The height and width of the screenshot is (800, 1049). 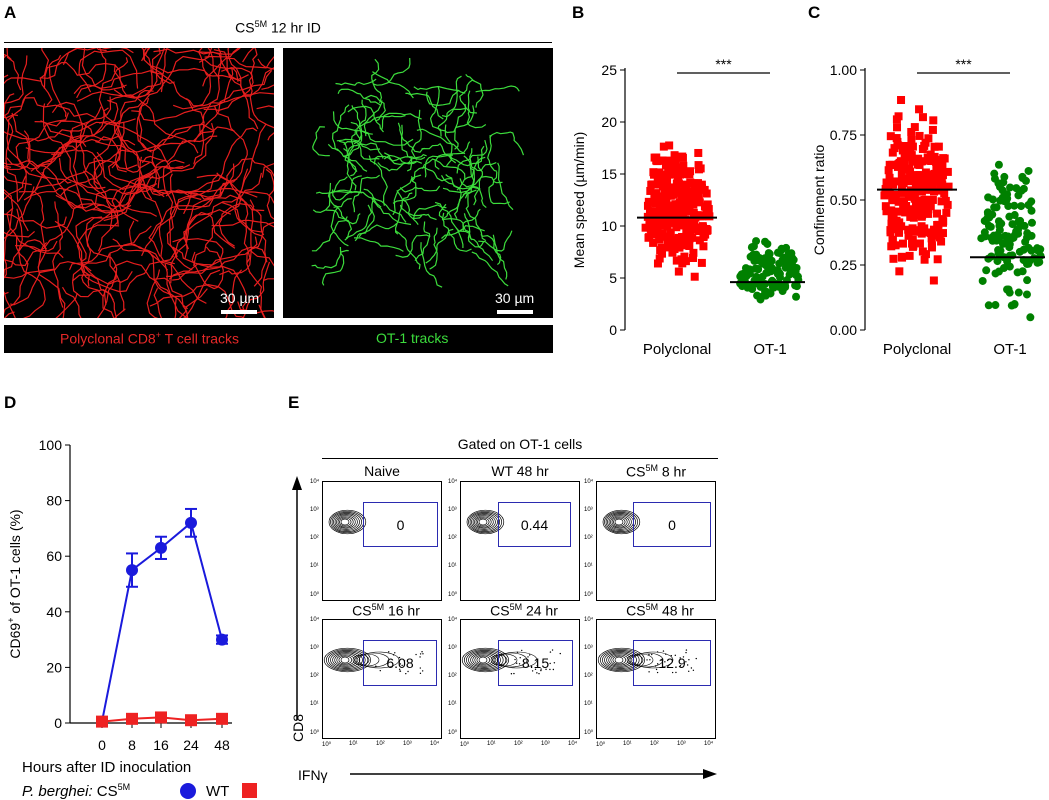 What do you see at coordinates (298, 728) in the screenshot?
I see `flow-y-label: CD8` at bounding box center [298, 728].